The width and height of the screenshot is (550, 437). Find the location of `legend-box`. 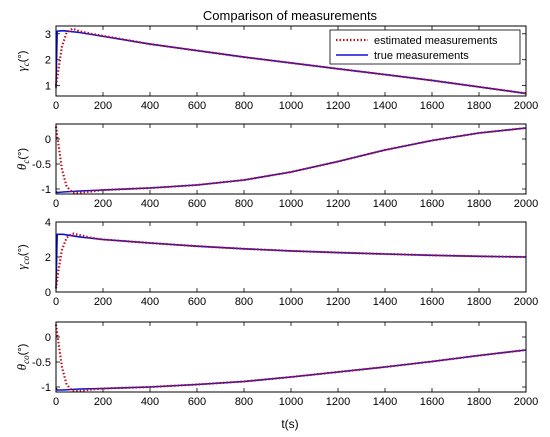

legend-box is located at coordinates (425, 47).